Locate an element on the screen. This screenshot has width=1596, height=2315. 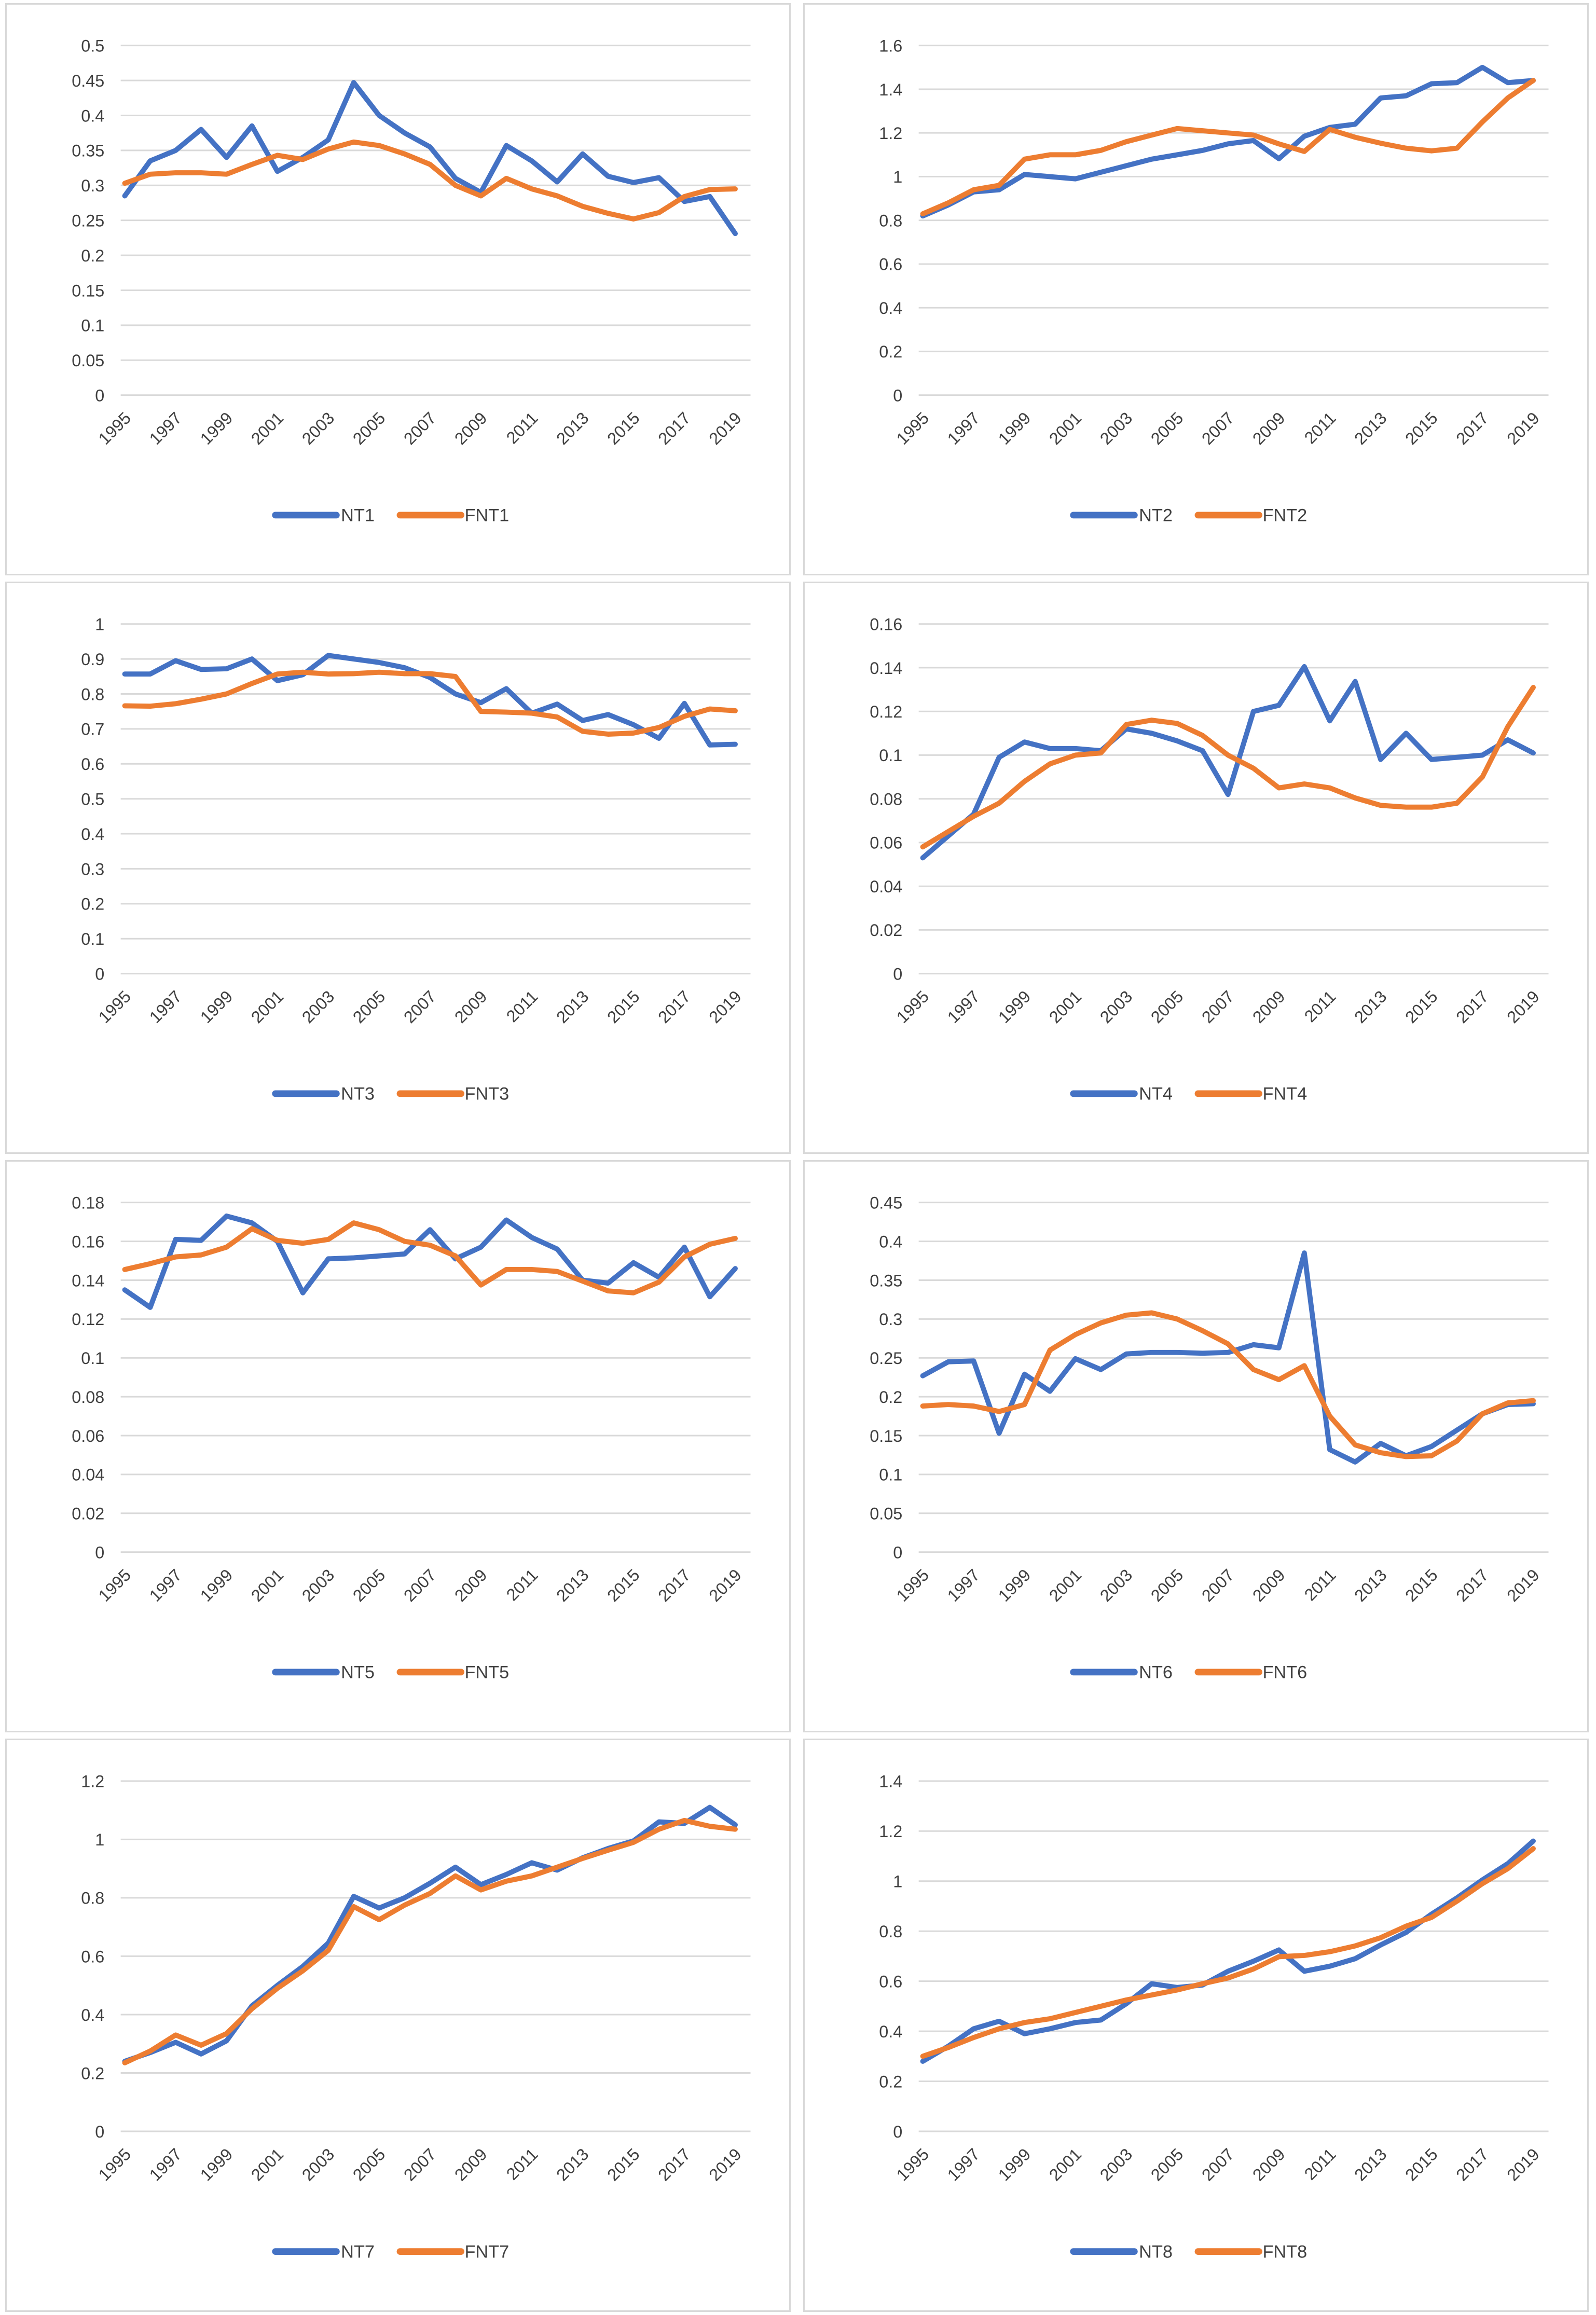
fnt2-series-line is located at coordinates (1228, 147).